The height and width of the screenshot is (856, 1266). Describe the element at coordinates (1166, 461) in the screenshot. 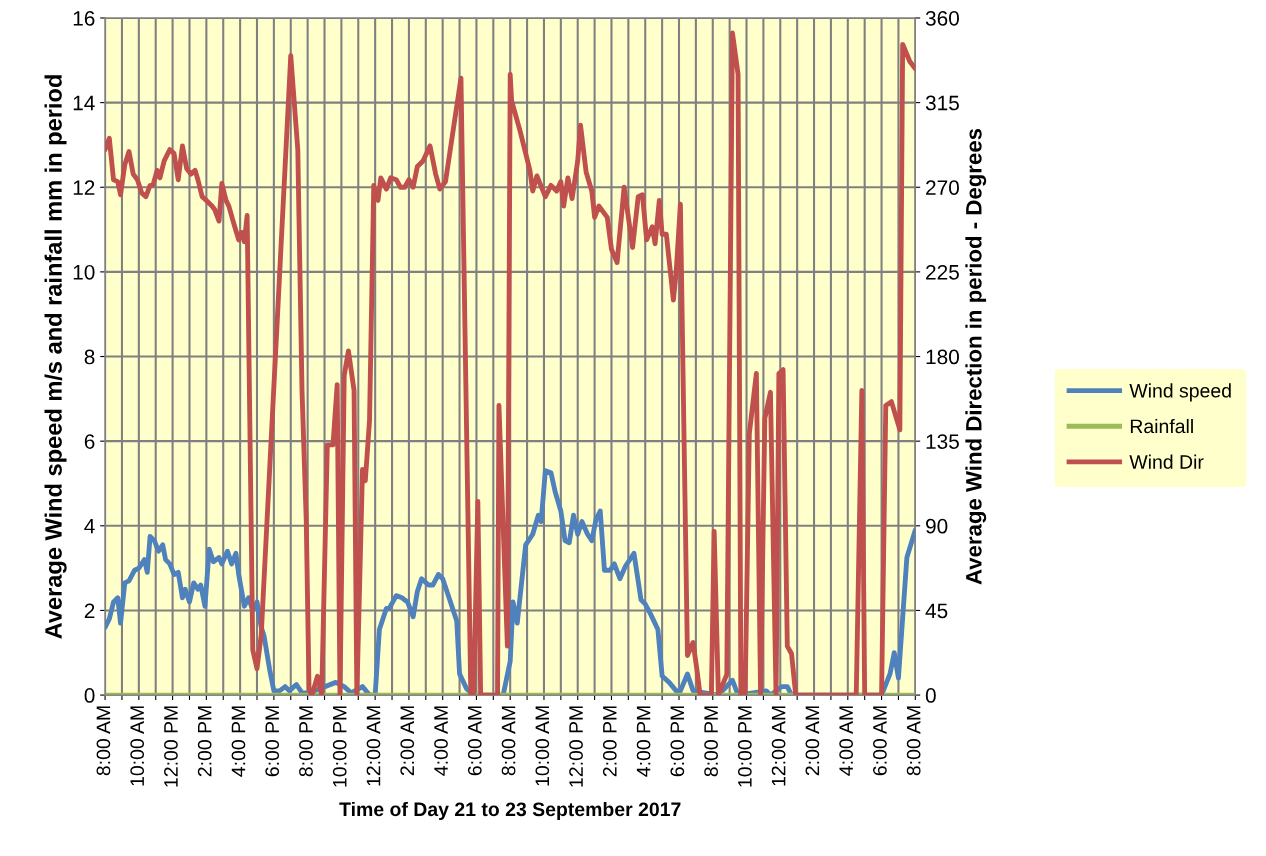

I see `legend-label: Wind Dir` at that location.